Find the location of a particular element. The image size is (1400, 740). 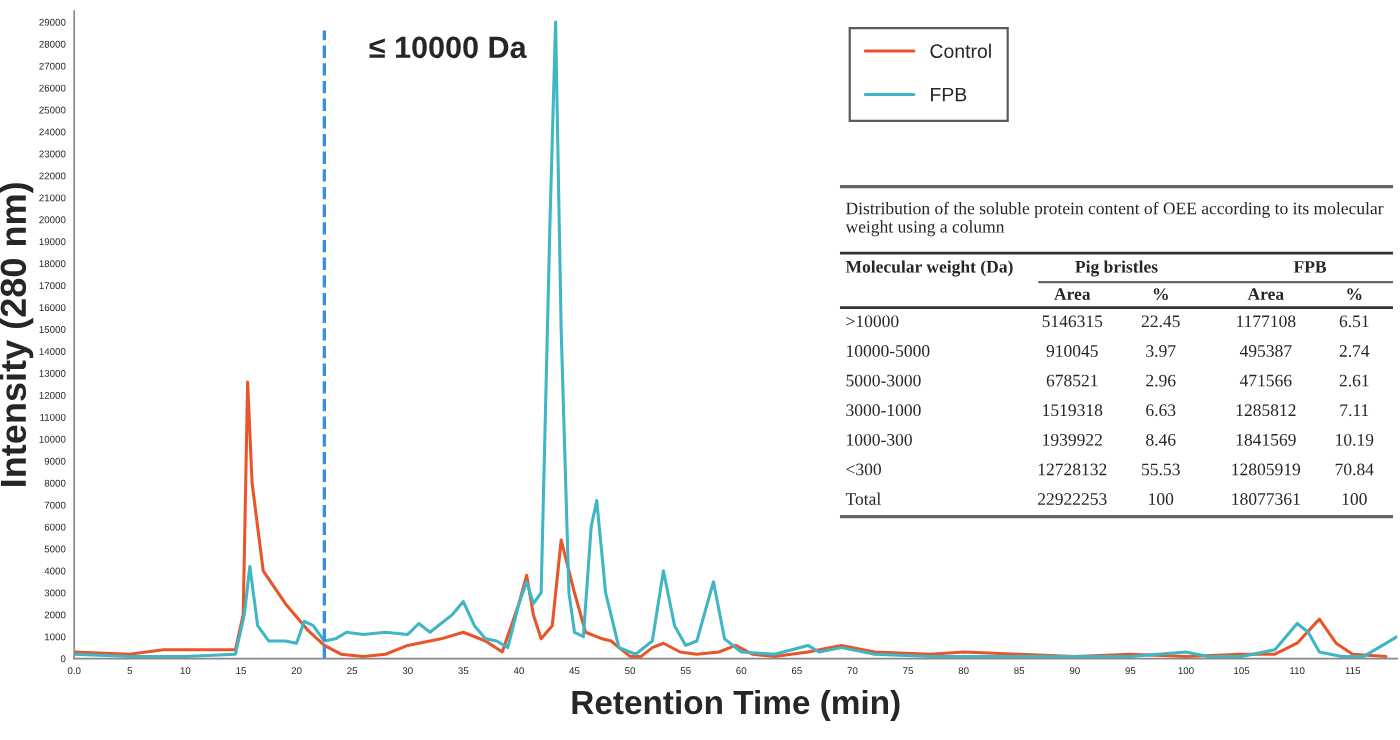

annotation: 910045 is located at coordinates (1072, 351).